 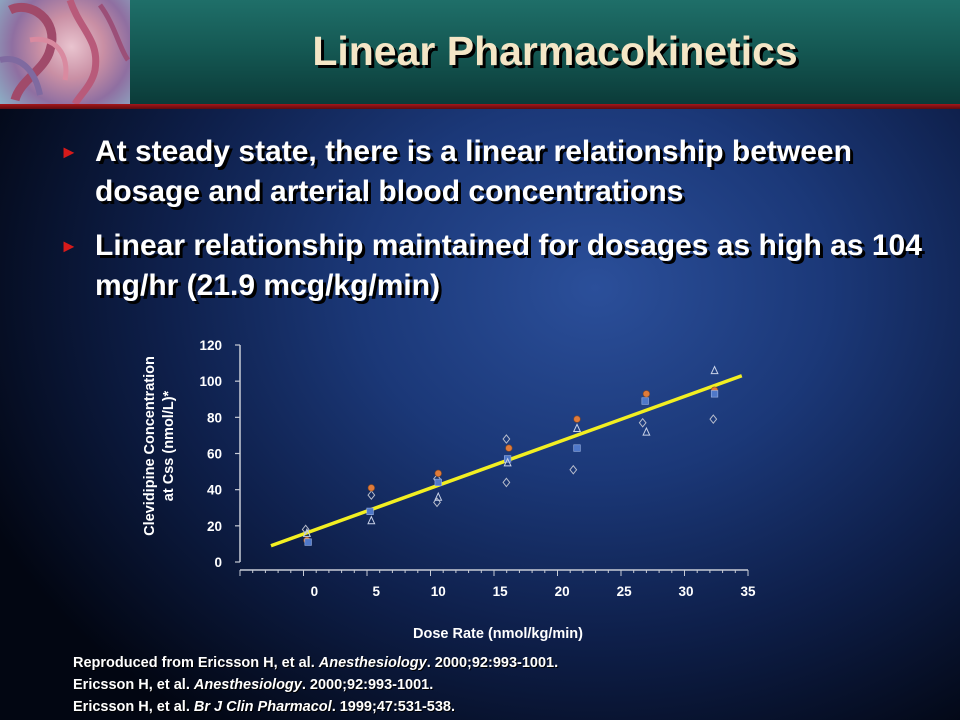 I want to click on slide-title: Linear Pharmacokinetics, so click(x=555, y=51).